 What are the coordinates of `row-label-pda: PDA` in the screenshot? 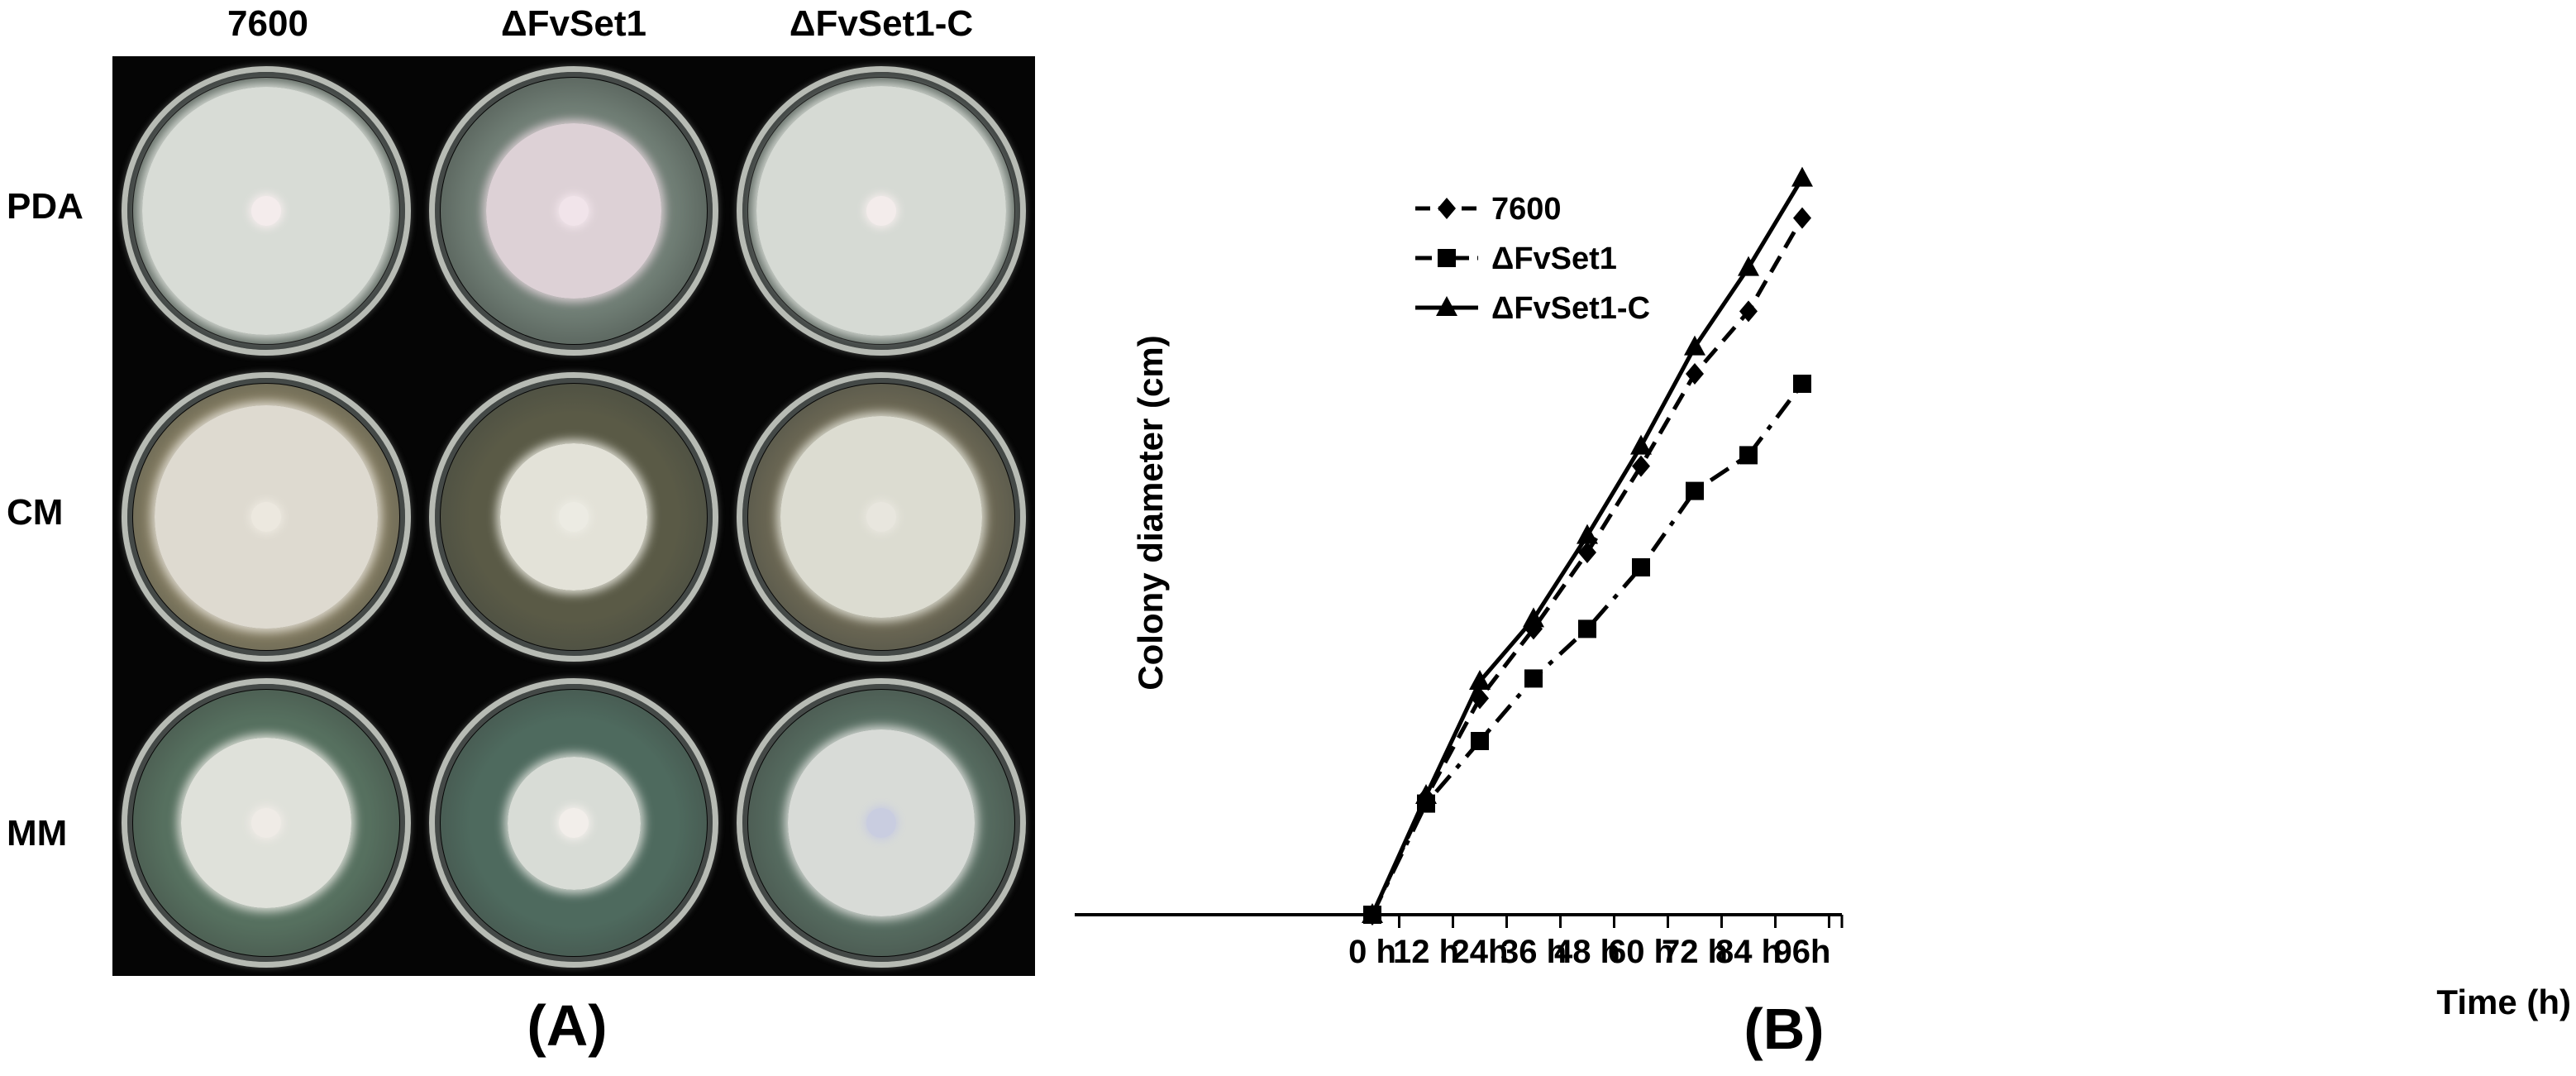 It's located at (45, 206).